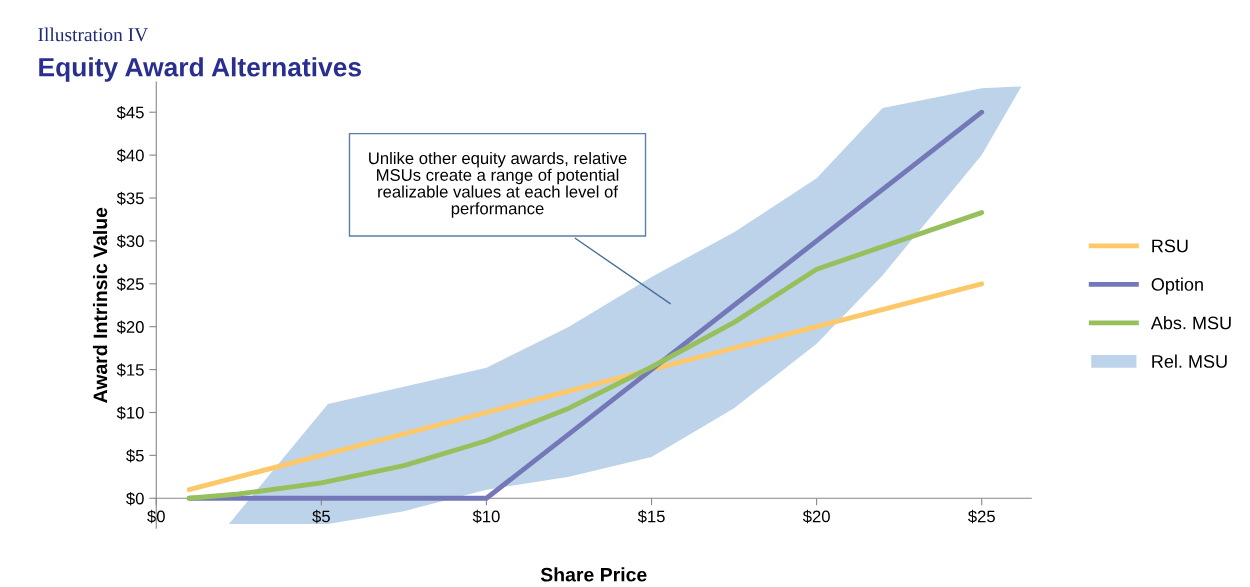 Image resolution: width=1250 pixels, height=587 pixels. What do you see at coordinates (156, 516) in the screenshot?
I see `x-tick-label: $0` at bounding box center [156, 516].